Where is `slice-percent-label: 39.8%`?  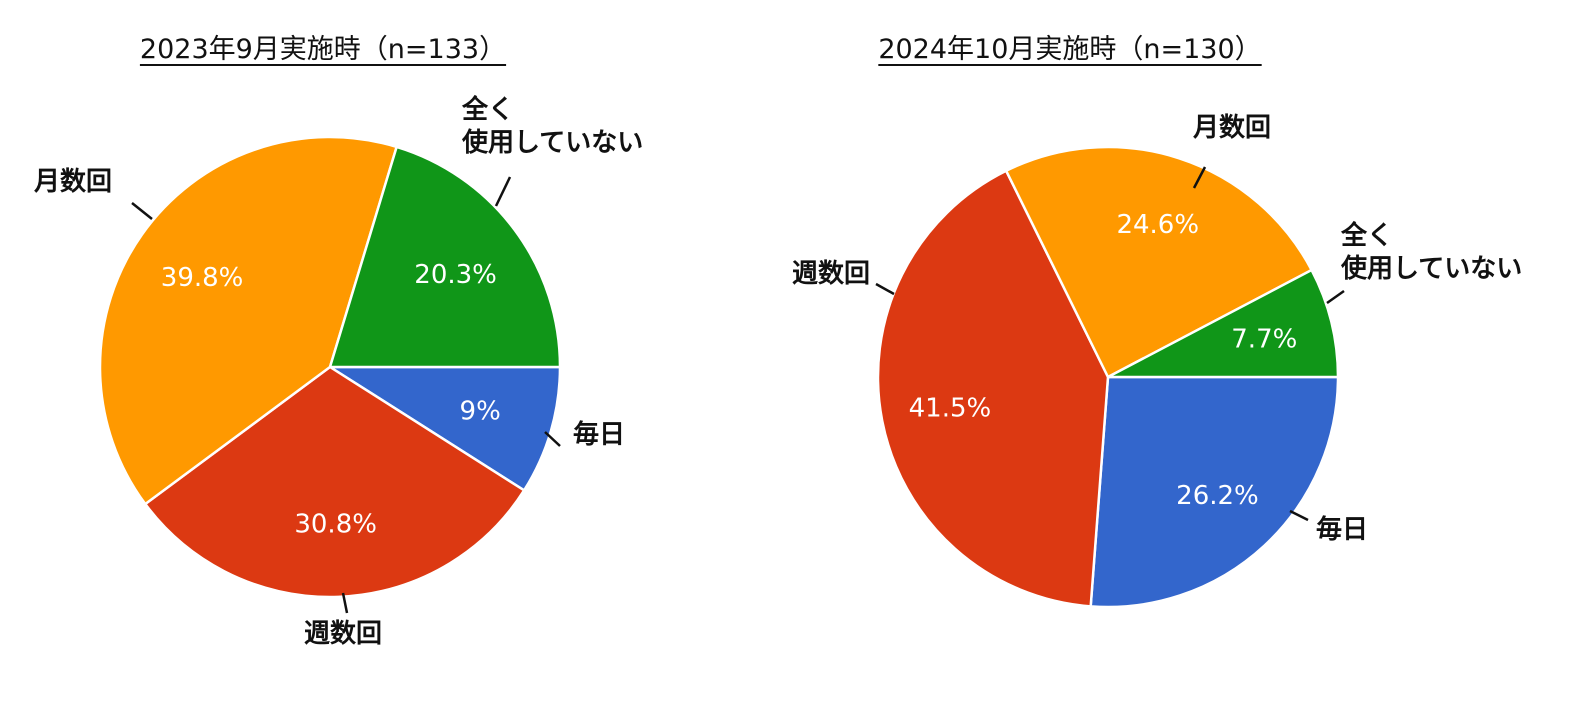 slice-percent-label: 39.8% is located at coordinates (202, 278).